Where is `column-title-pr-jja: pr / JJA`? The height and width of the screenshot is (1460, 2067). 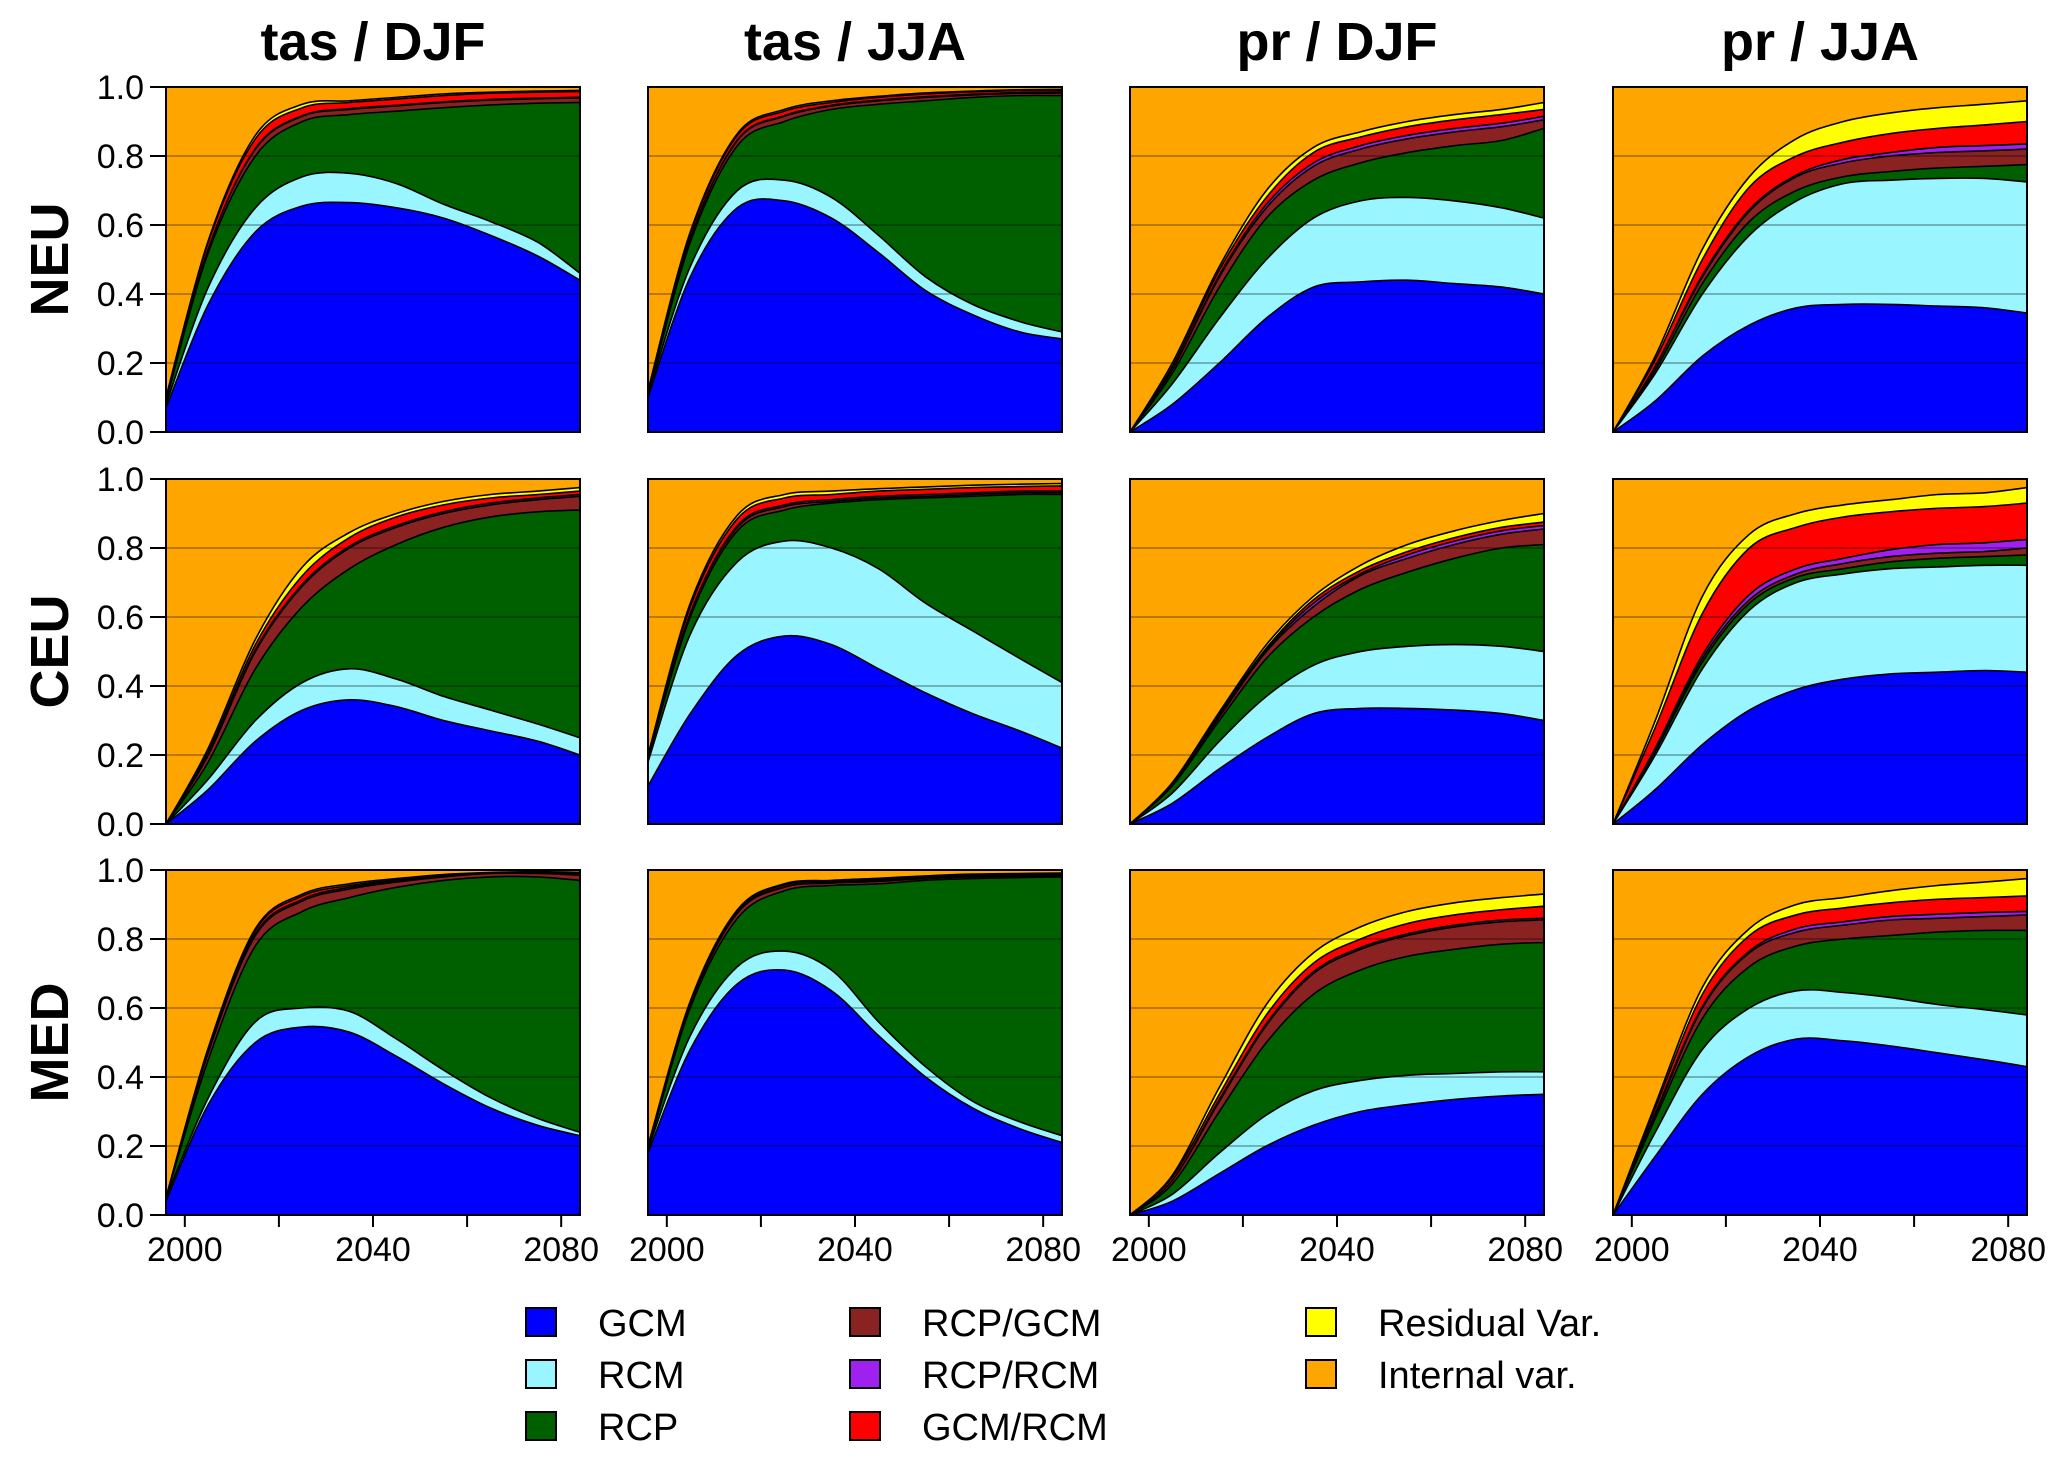
column-title-pr-jja: pr / JJA is located at coordinates (1820, 42).